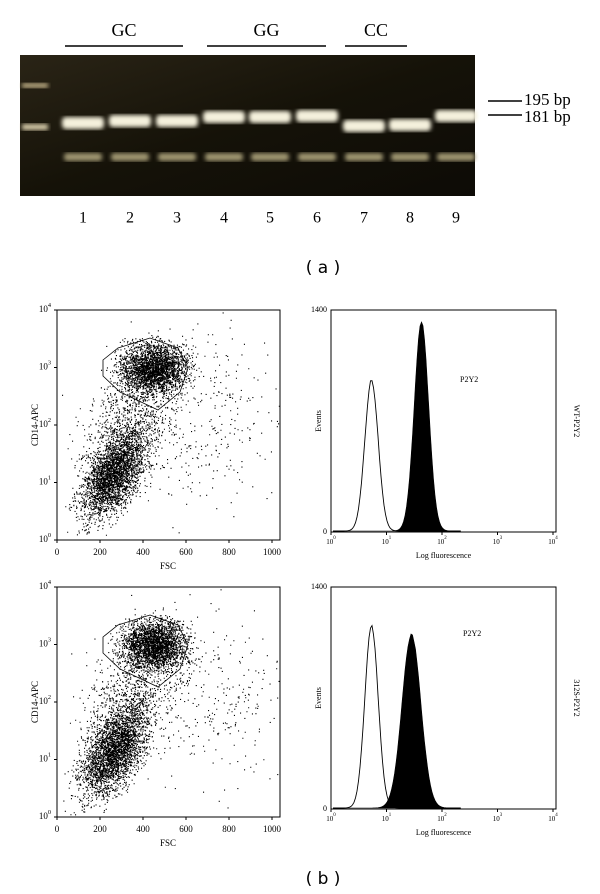  Describe the element at coordinates (317, 218) in the screenshot. I see `lane-number: 6` at that location.